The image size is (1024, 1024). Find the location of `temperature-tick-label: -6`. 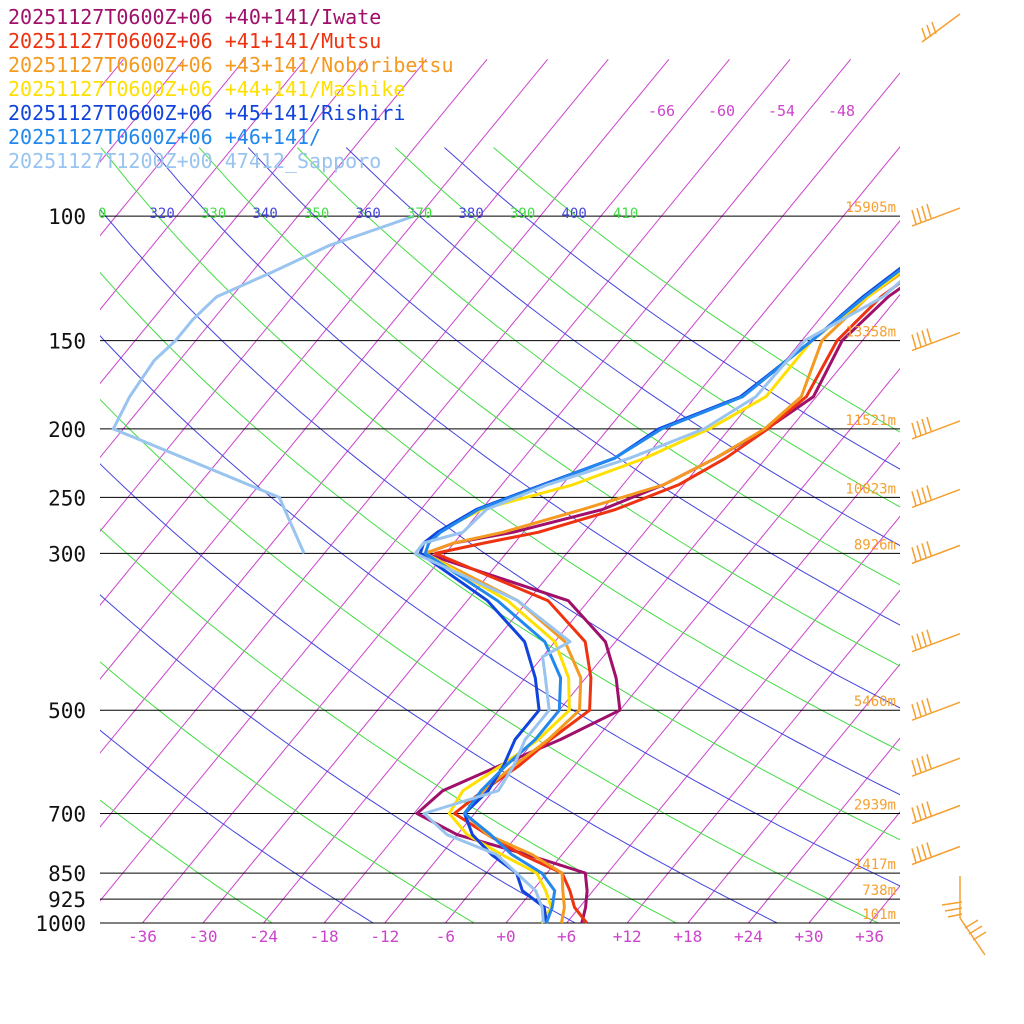

temperature-tick-label: -6 is located at coordinates (445, 936).